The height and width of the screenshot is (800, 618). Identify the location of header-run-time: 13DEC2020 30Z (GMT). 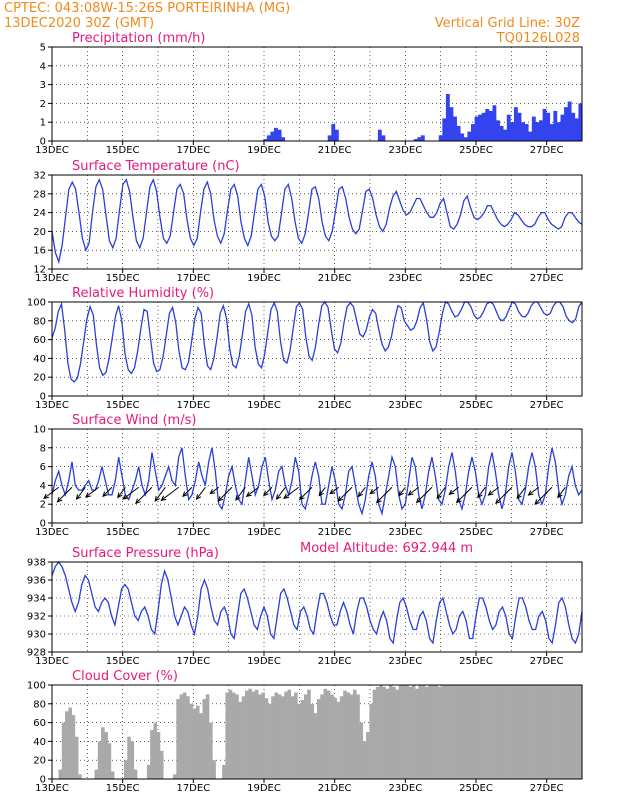
(79, 23).